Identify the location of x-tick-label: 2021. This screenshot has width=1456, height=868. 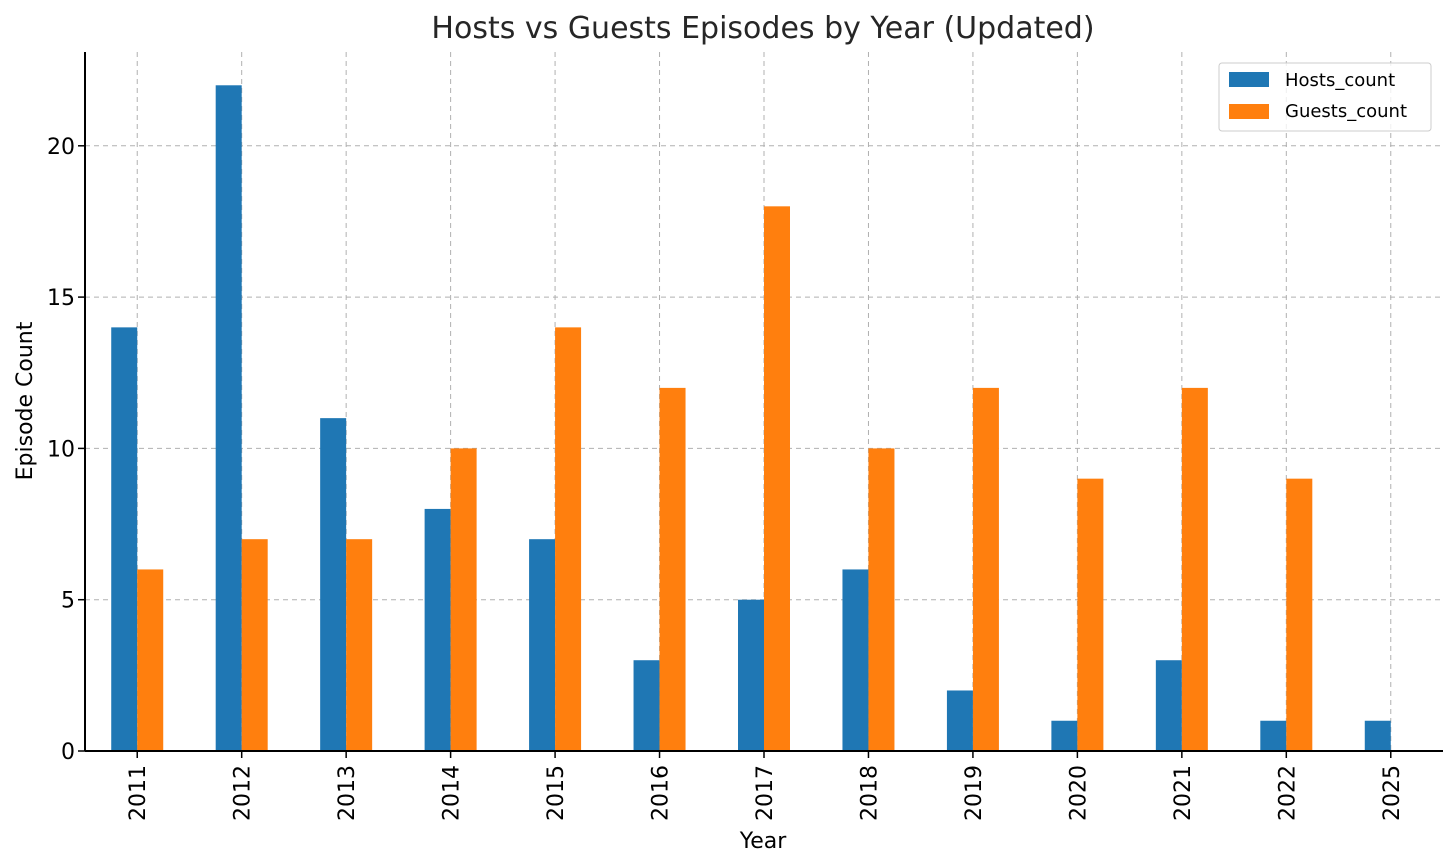
(1183, 793).